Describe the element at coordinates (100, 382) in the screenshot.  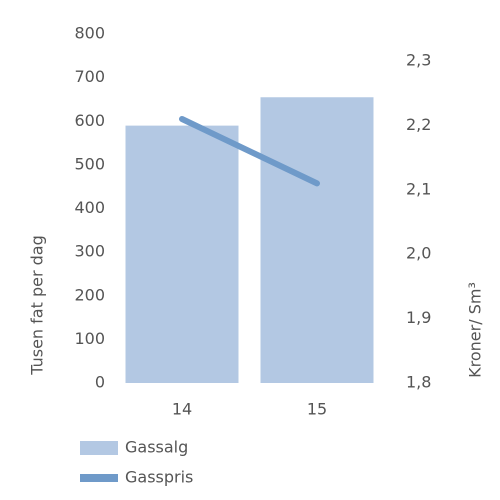
I see `y-tick-label: 0` at that location.